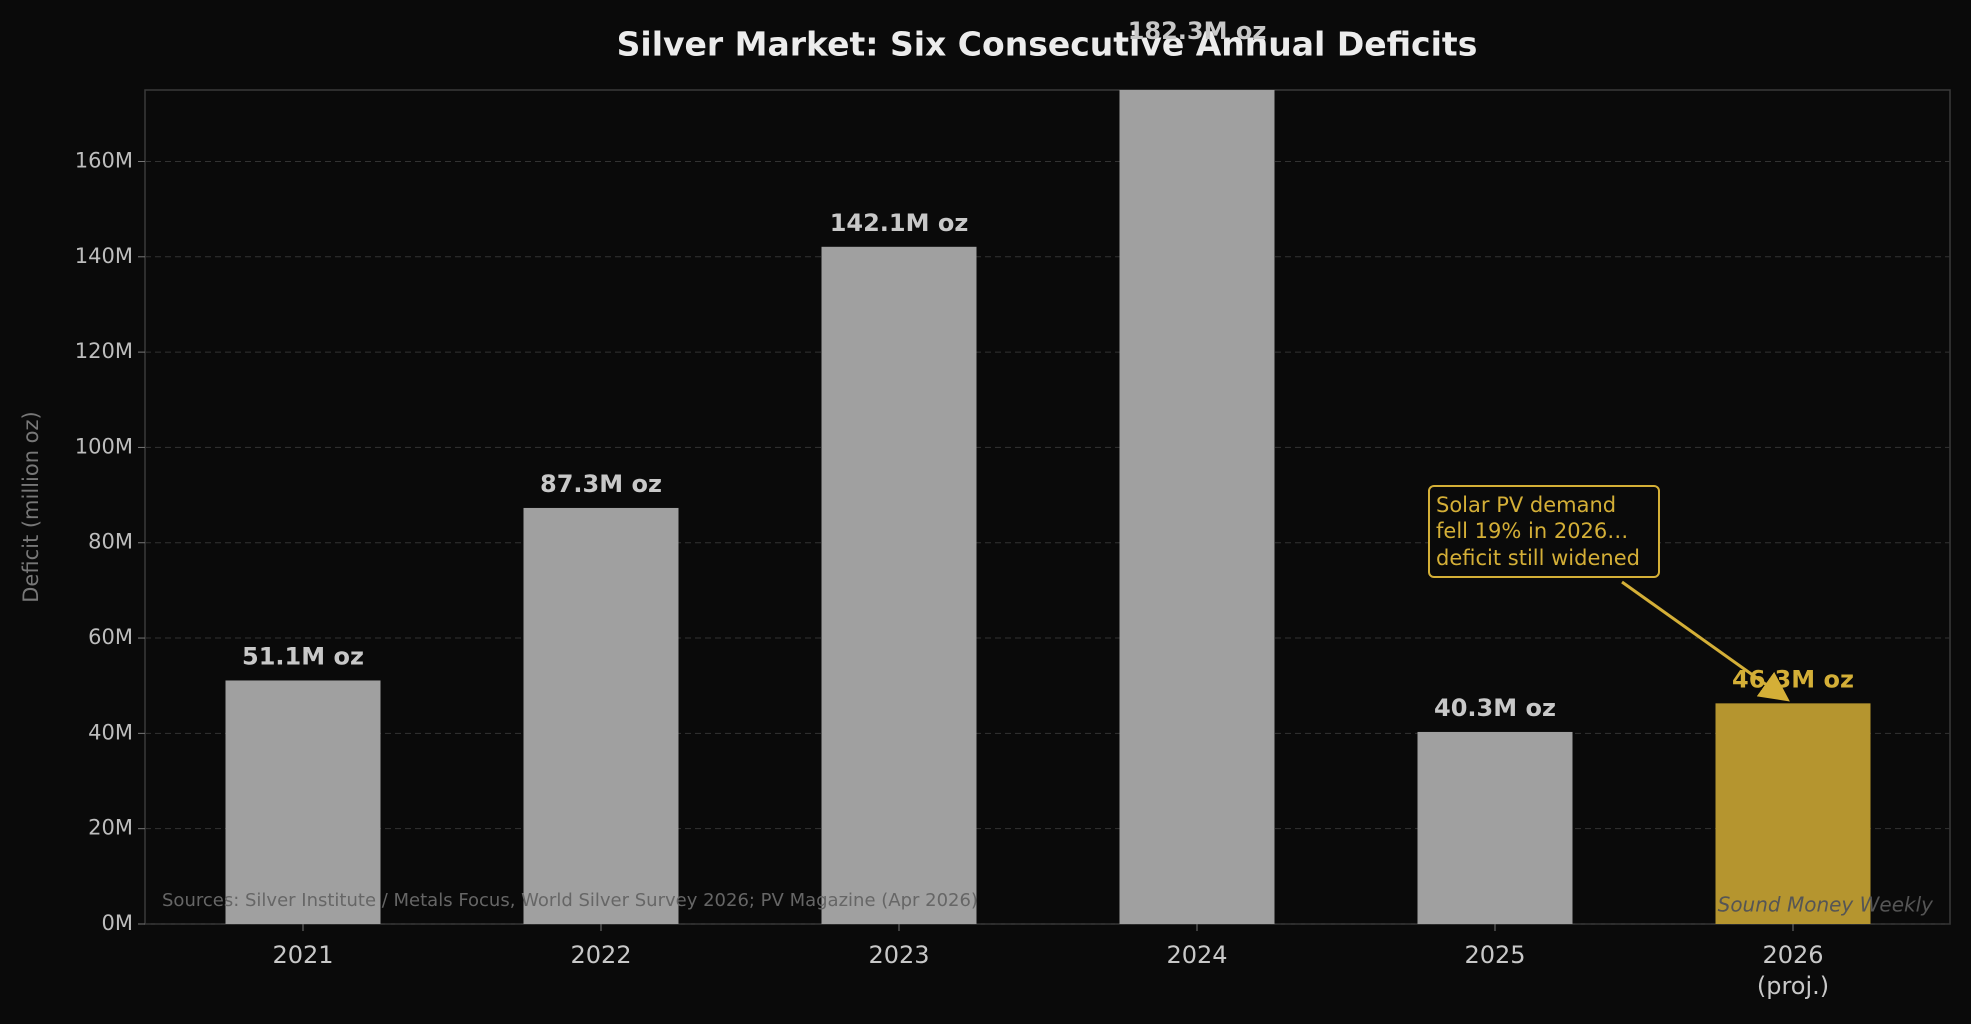 This screenshot has height=1024, width=1971. What do you see at coordinates (1793, 971) in the screenshot?
I see `x-tick-label: 2026 (proj.)` at bounding box center [1793, 971].